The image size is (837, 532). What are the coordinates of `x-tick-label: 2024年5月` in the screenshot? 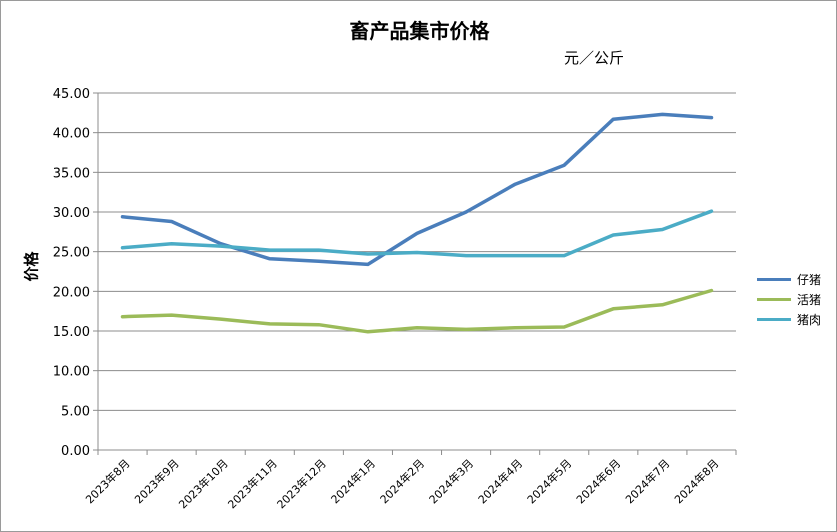 It's located at (549, 481).